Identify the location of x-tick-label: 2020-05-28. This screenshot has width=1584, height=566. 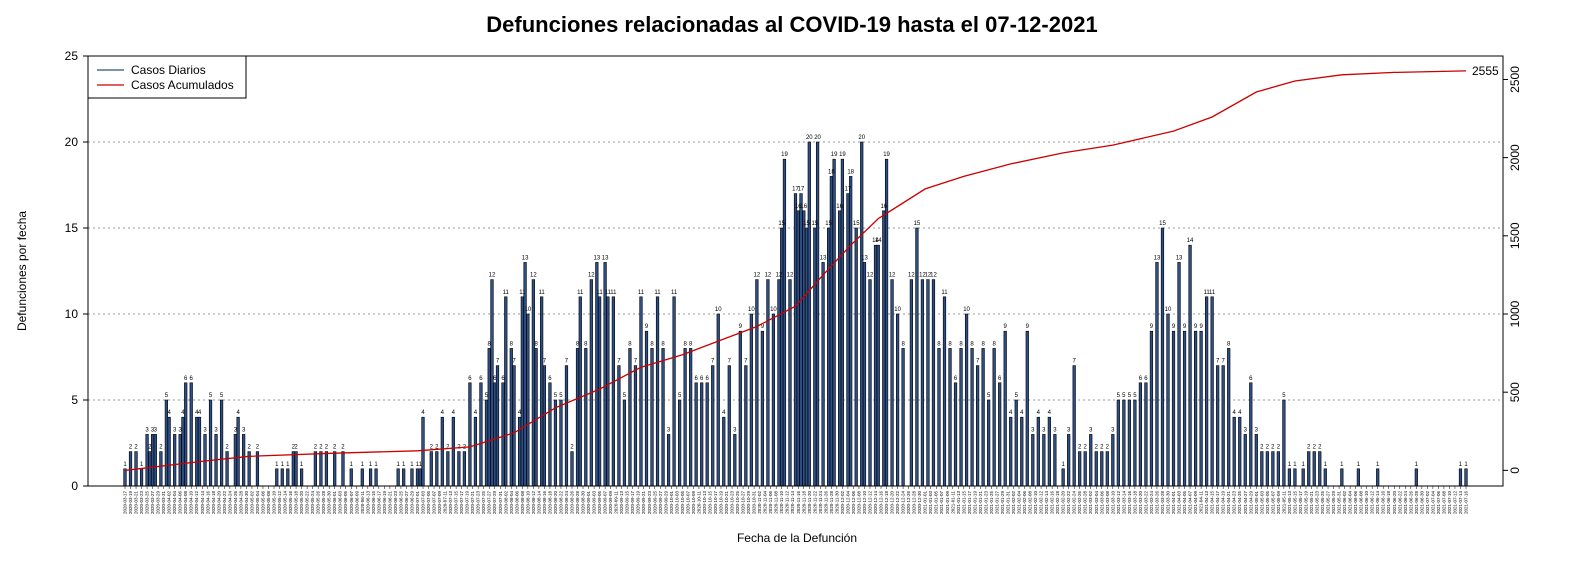
(323, 503).